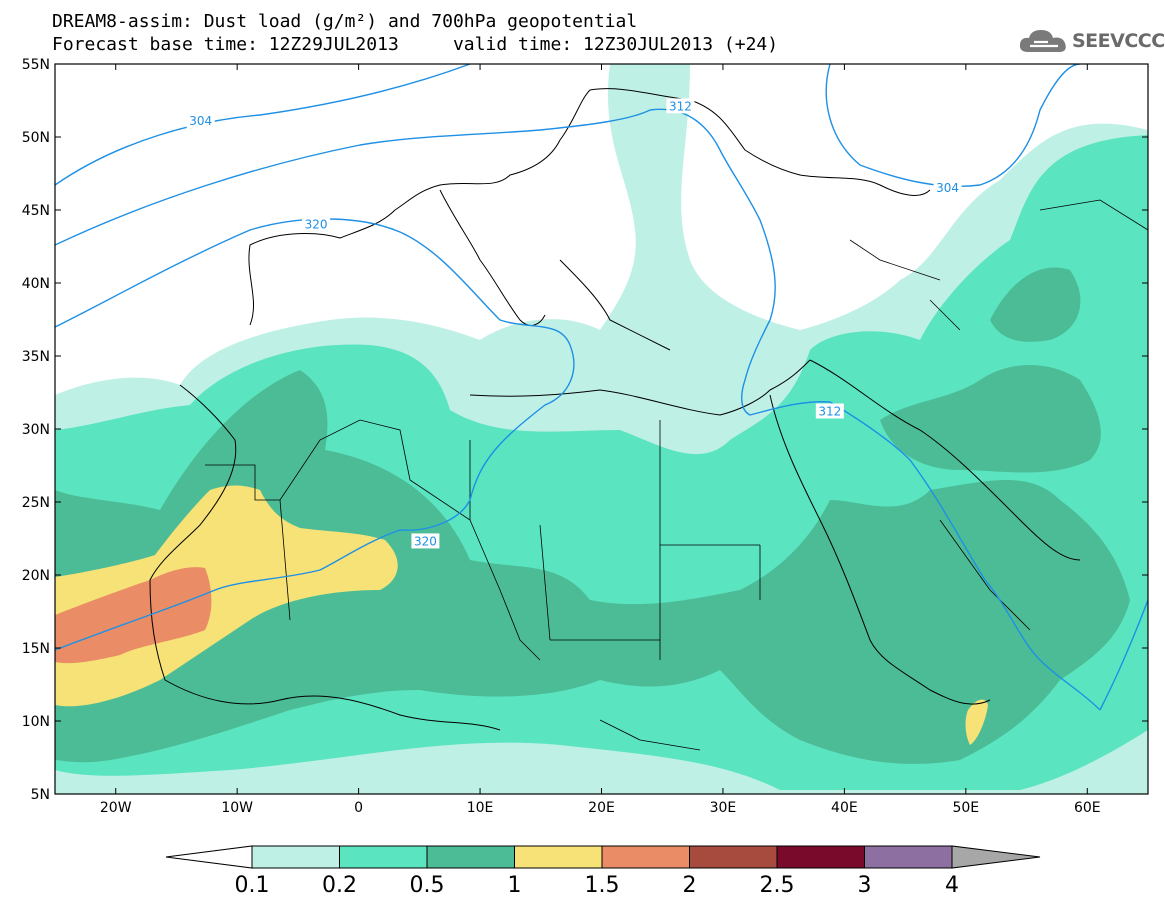 The image size is (1165, 907). What do you see at coordinates (36, 138) in the screenshot?
I see `lat-tick-label: 50N` at bounding box center [36, 138].